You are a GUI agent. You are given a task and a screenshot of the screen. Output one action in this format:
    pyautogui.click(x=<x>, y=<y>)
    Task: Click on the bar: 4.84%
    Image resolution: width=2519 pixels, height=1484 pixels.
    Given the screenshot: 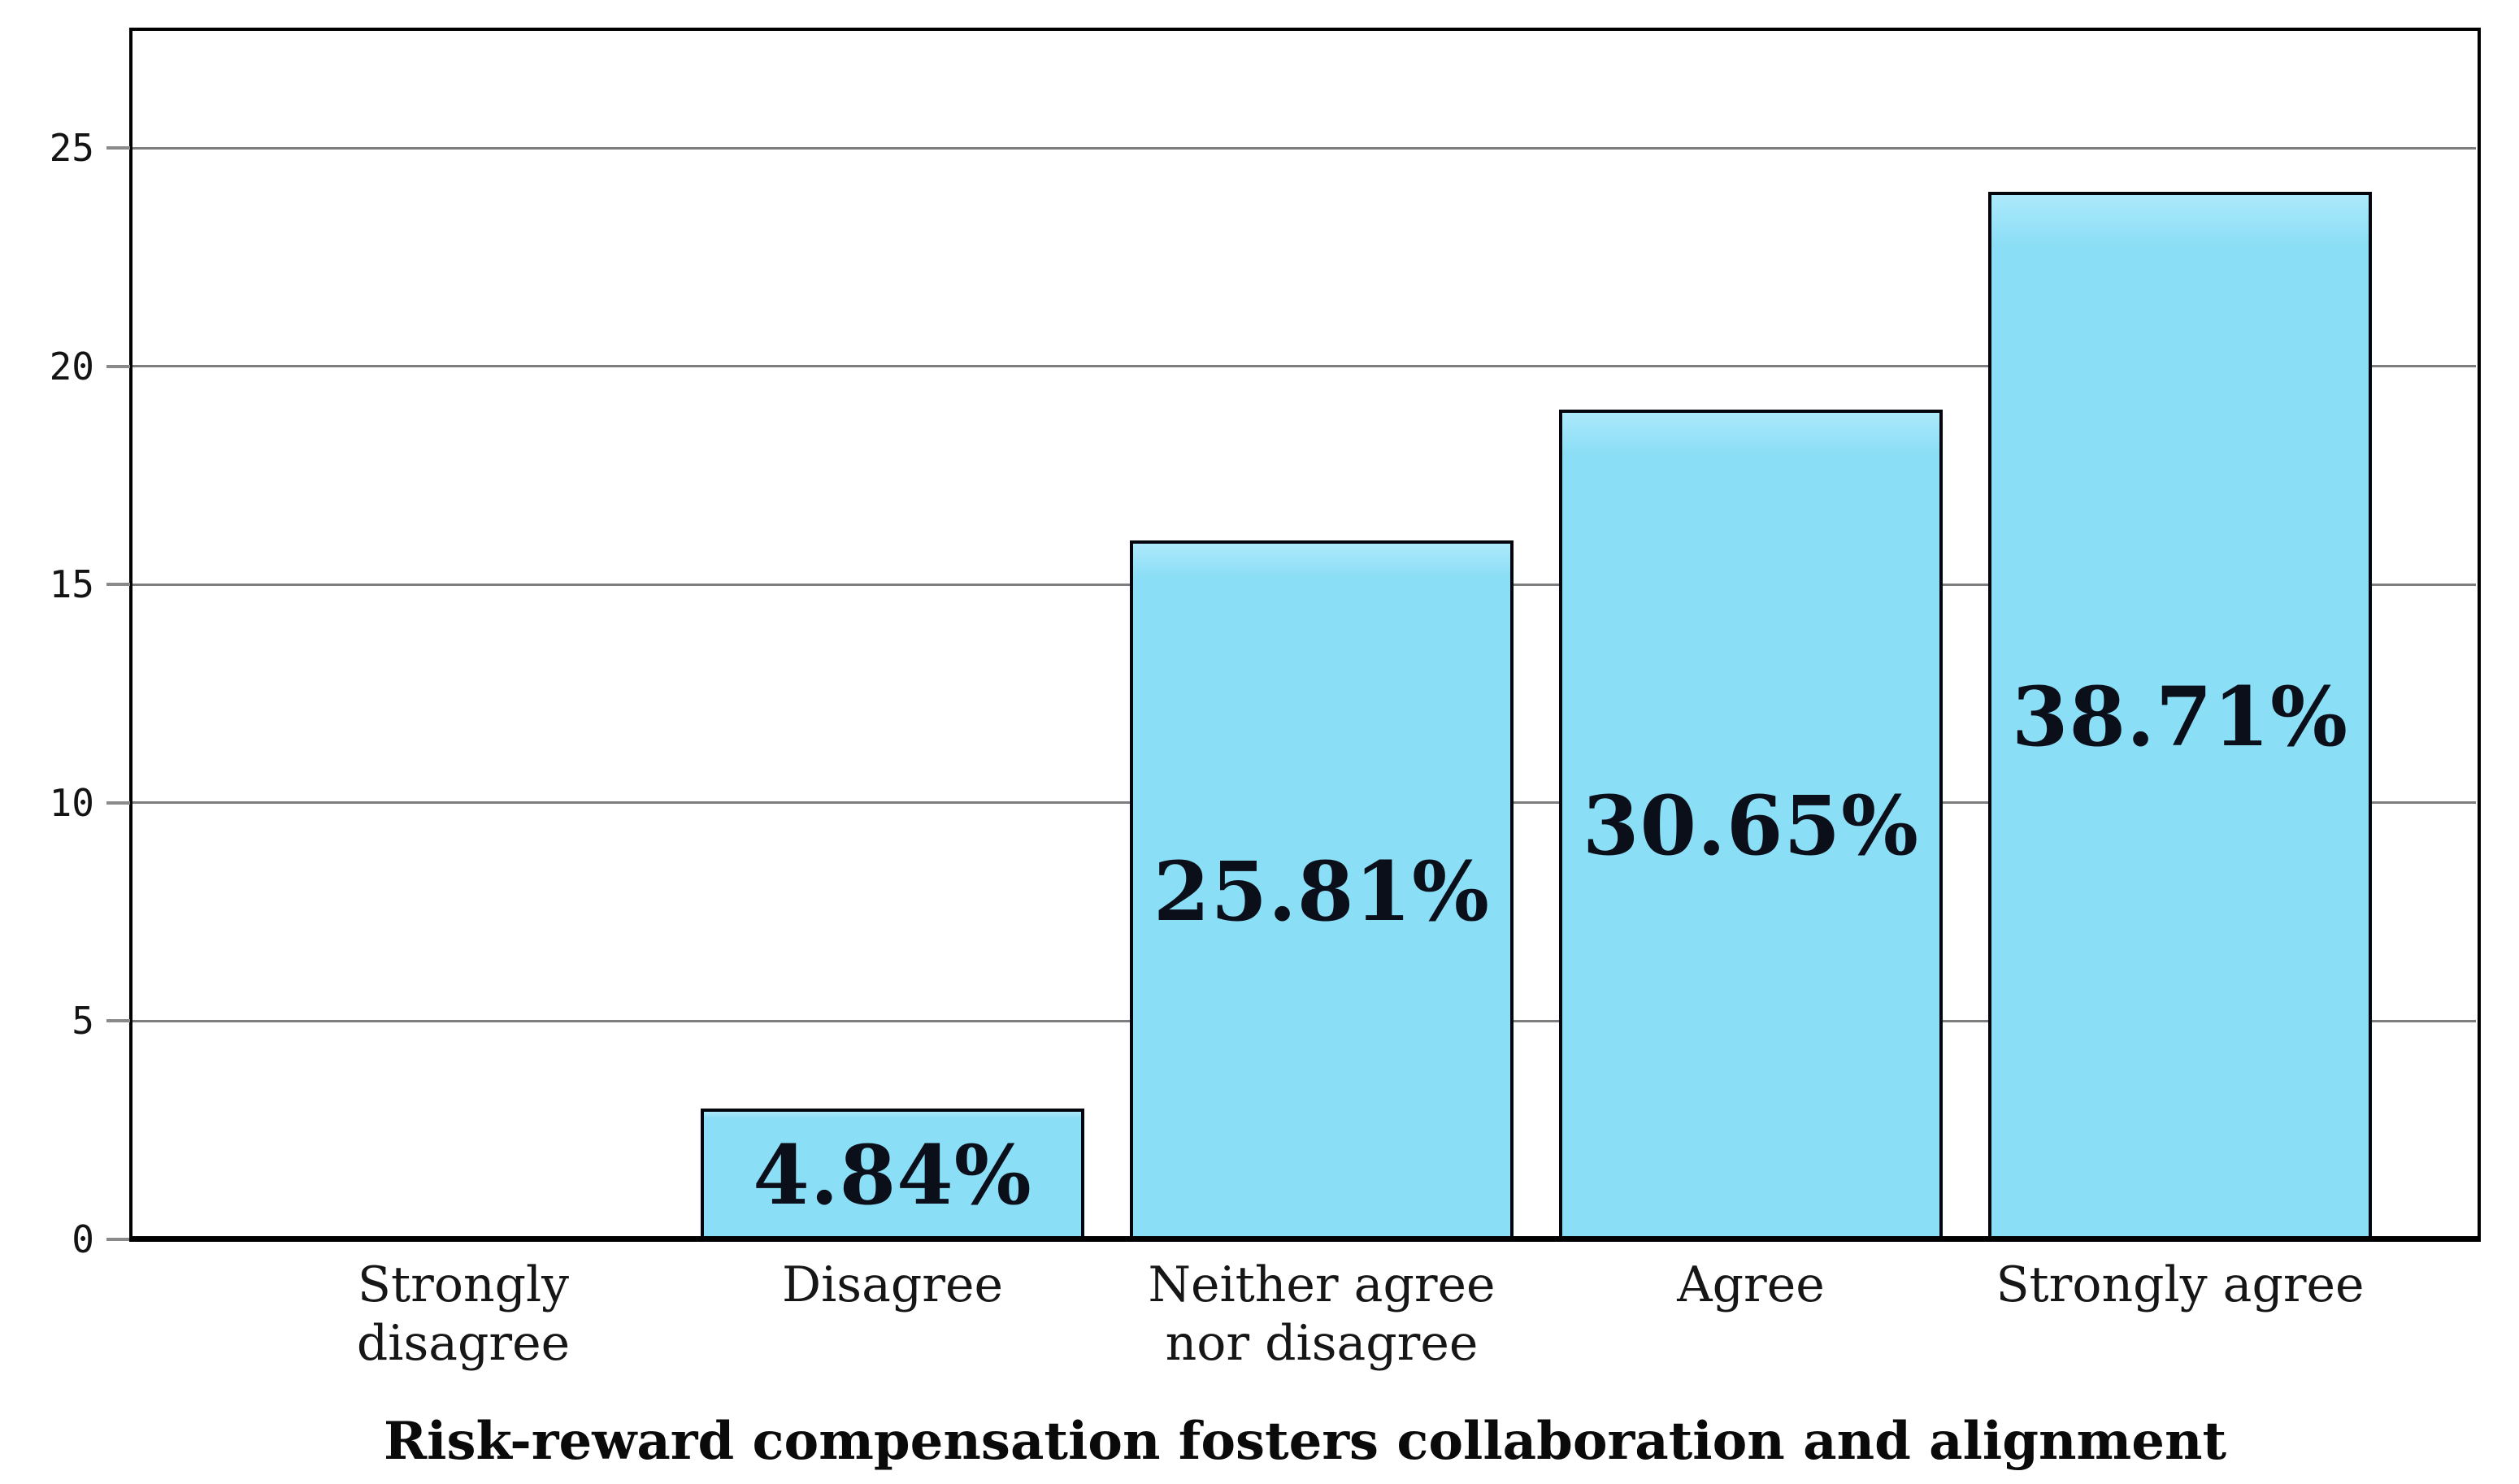 What is the action you would take?
    pyautogui.click(x=892, y=1175)
    